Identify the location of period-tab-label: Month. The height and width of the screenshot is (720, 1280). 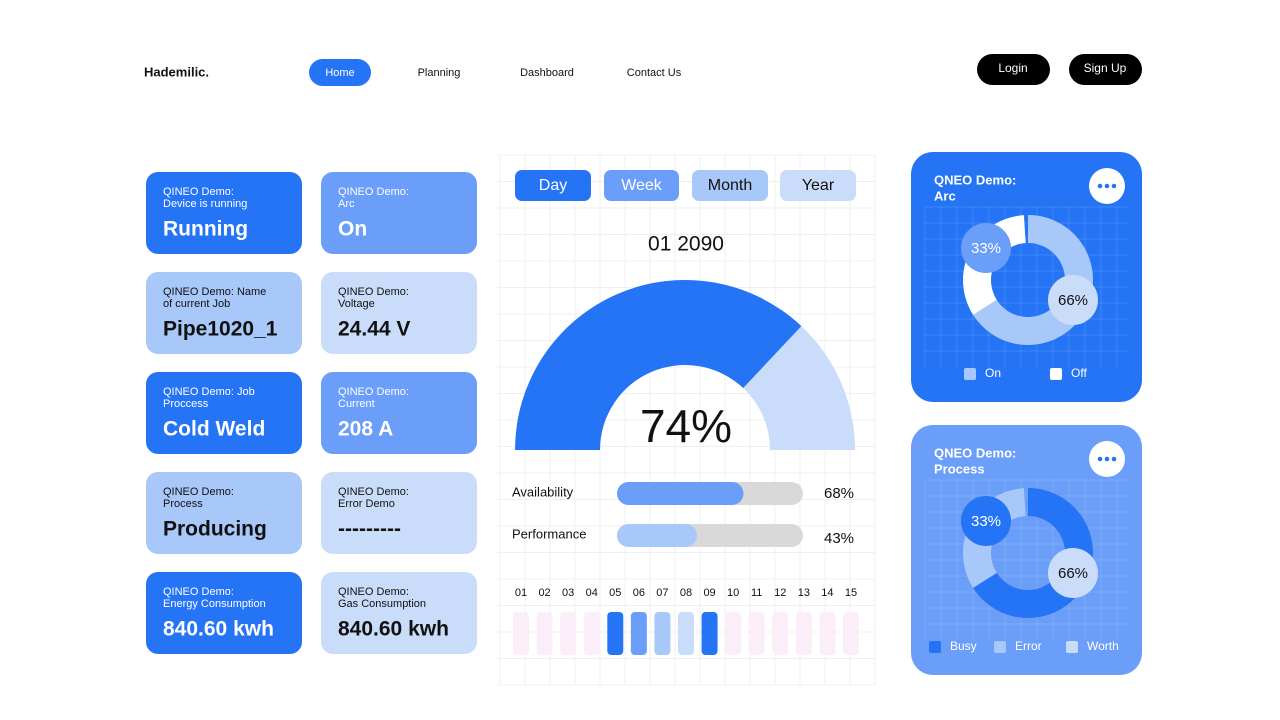
(730, 185).